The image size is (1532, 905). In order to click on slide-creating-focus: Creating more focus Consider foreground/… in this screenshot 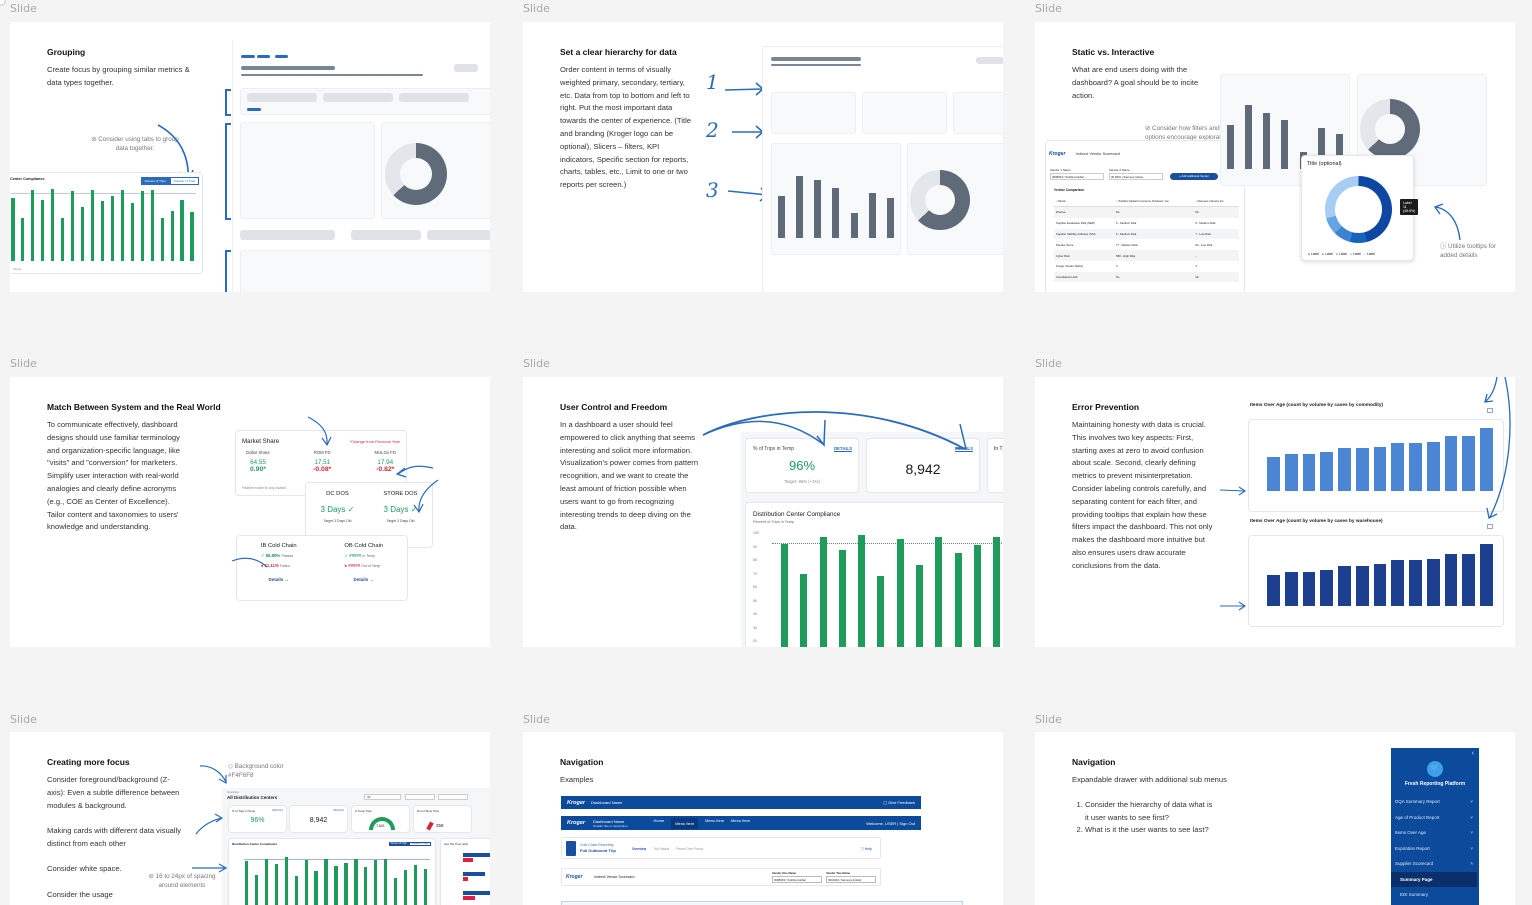, I will do `click(250, 818)`.